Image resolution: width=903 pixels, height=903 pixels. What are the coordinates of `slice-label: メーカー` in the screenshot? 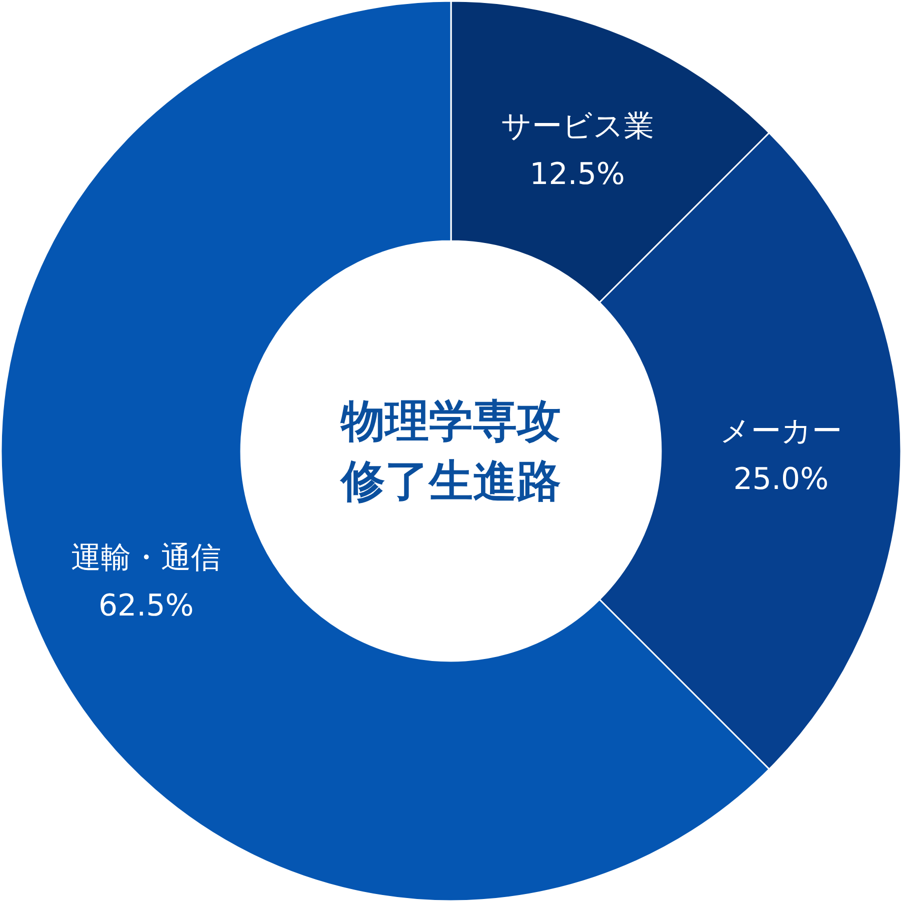 It's located at (781, 431).